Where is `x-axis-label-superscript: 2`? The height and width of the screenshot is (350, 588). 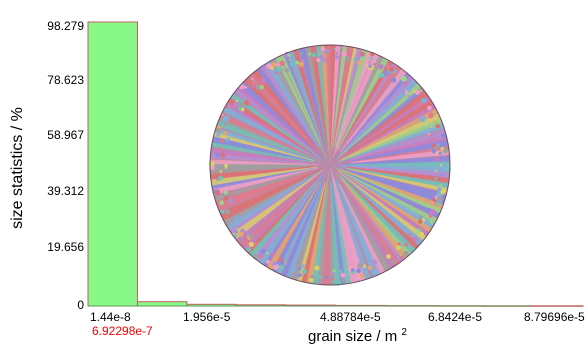 x-axis-label-superscript: 2 is located at coordinates (404, 332).